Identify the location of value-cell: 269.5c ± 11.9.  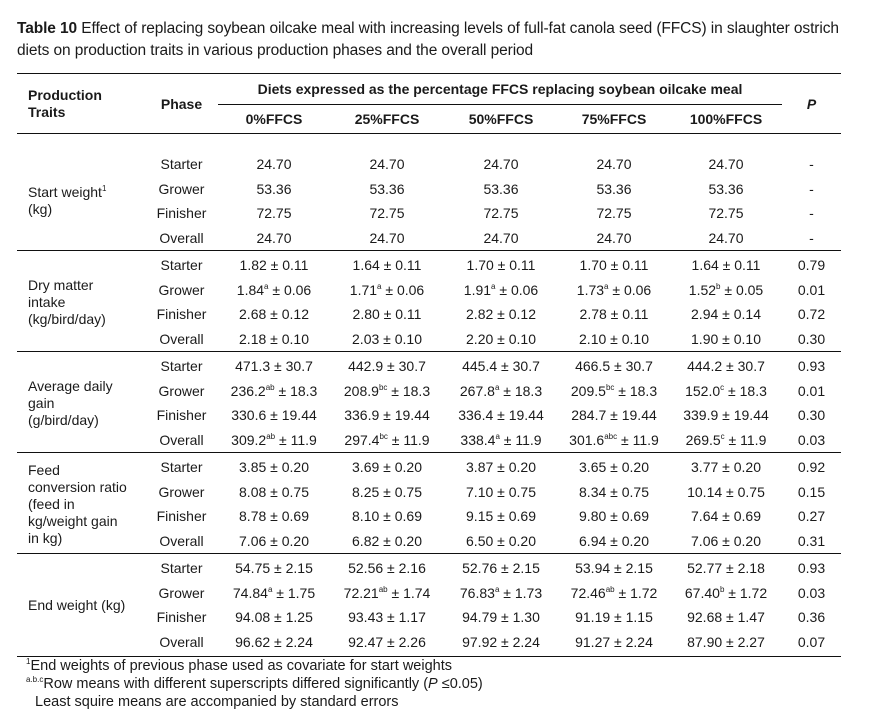
(726, 440).